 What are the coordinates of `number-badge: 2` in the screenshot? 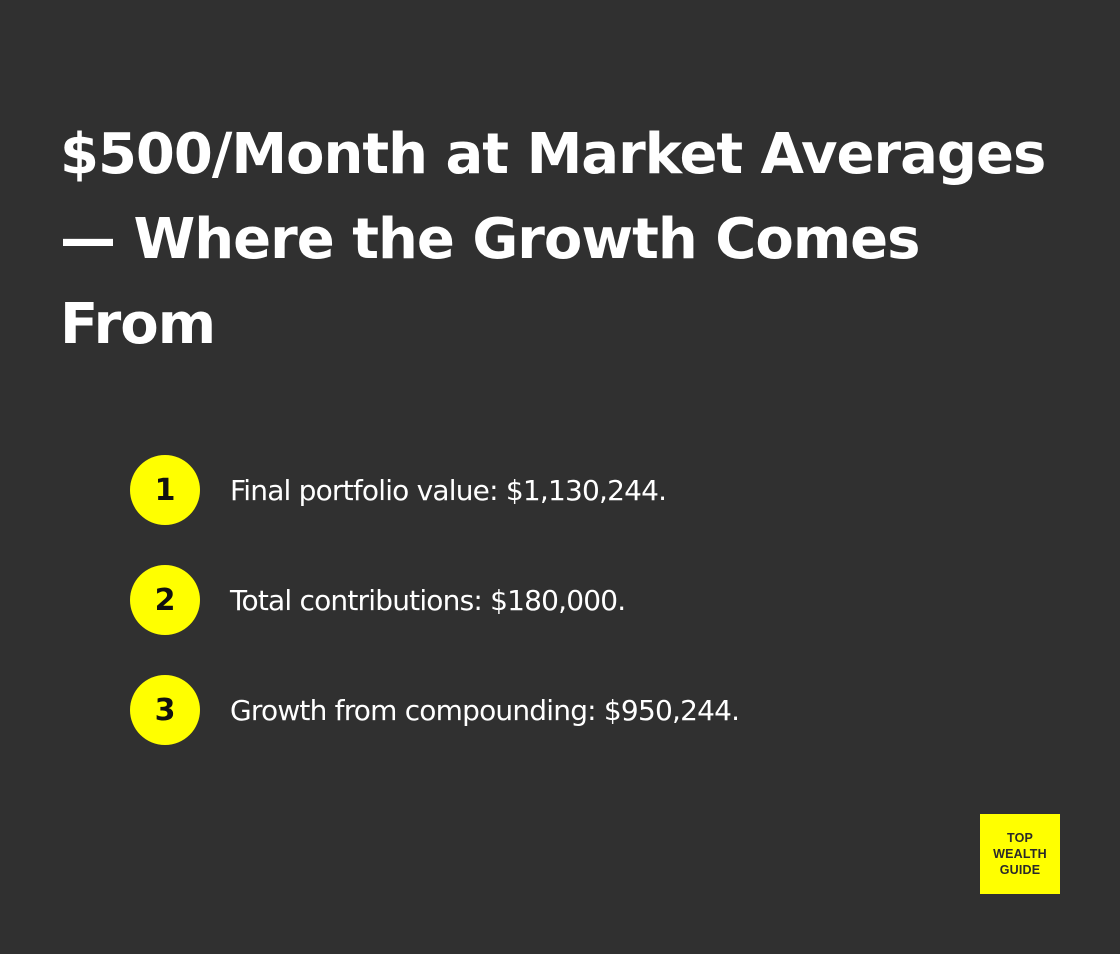 It's located at (165, 600).